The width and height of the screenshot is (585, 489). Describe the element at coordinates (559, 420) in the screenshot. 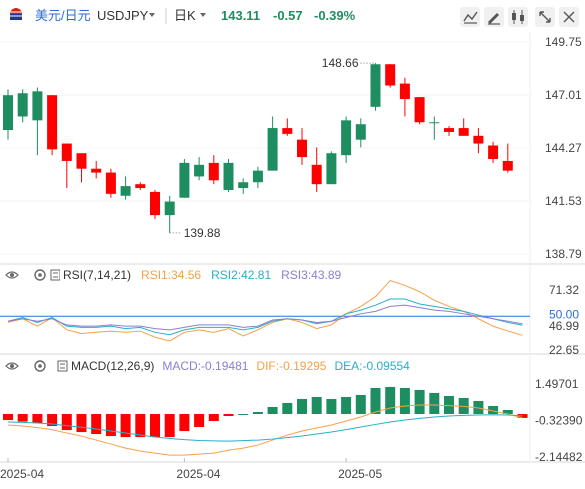

I see `macd-tick-label: -0.32390` at that location.